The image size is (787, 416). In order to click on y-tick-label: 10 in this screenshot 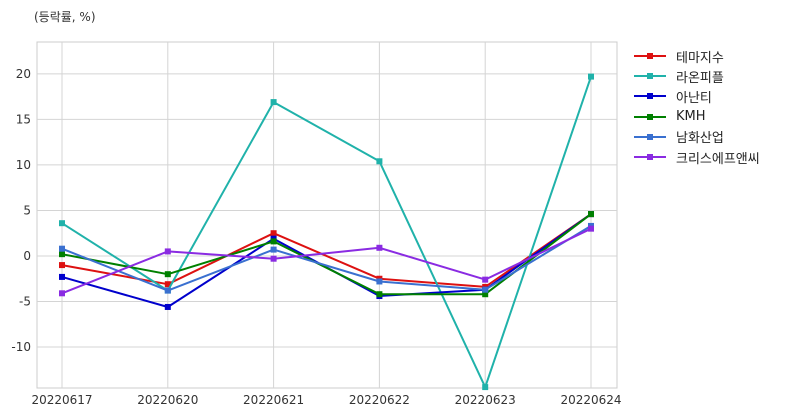, I will do `click(23, 165)`.